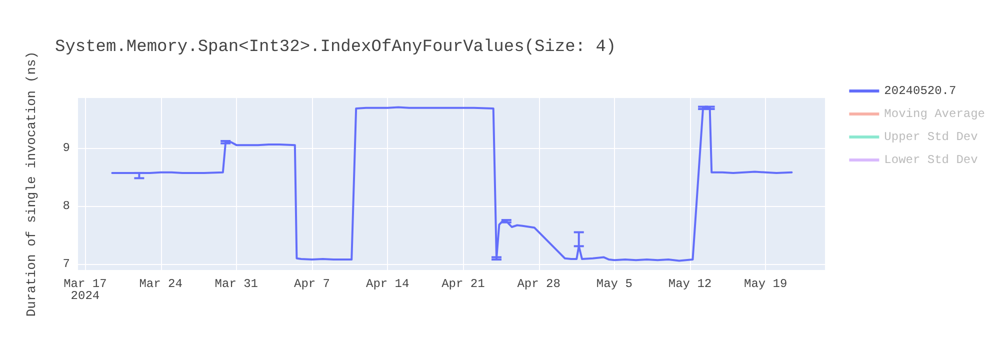 This screenshot has width=1000, height=350. I want to click on x-tick-label: Apr 28, so click(538, 284).